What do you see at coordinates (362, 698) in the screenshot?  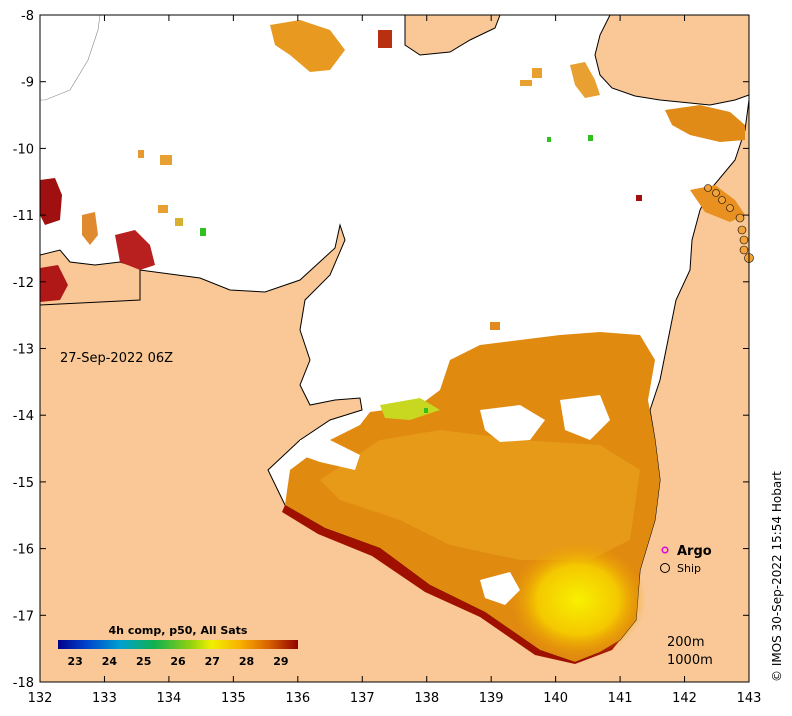 I see `x-tick-label: 137` at bounding box center [362, 698].